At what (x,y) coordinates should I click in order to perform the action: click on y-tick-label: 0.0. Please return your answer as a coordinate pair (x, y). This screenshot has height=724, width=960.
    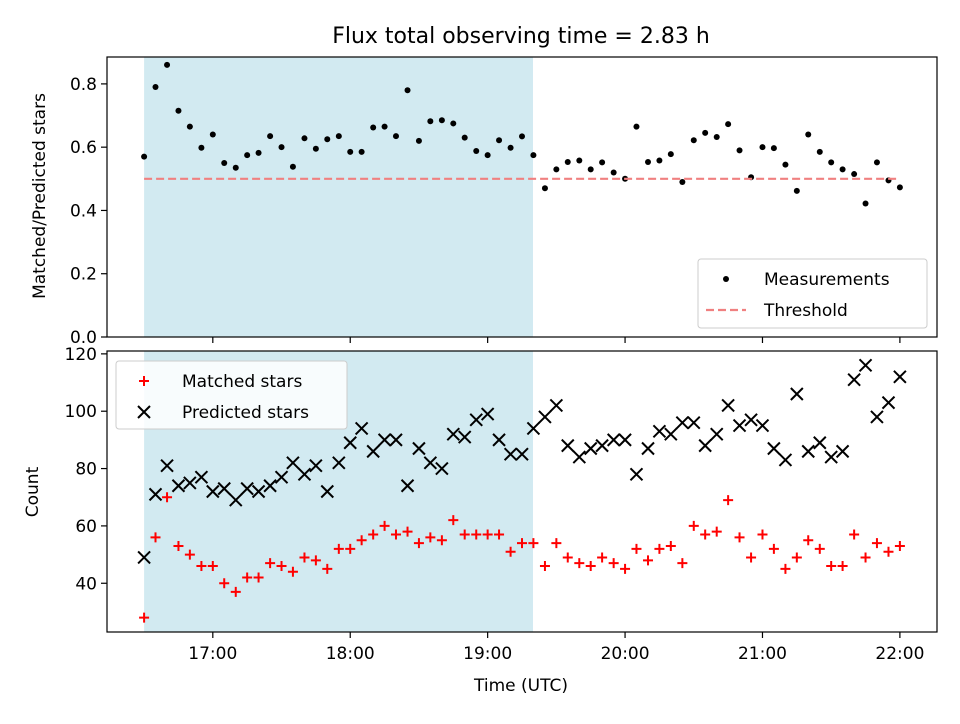
    Looking at the image, I should click on (83, 338).